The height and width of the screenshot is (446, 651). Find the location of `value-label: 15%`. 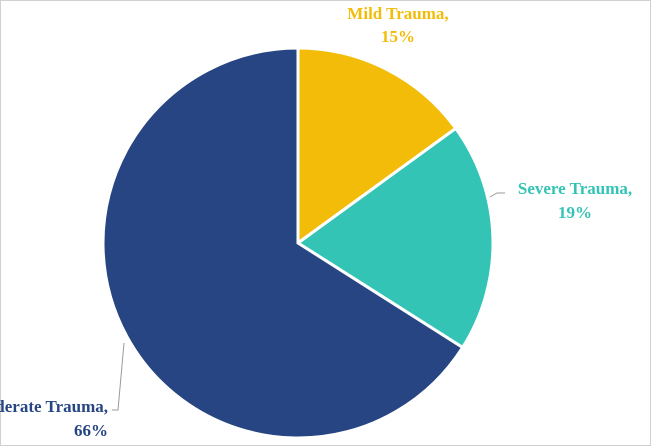

value-label: 15% is located at coordinates (398, 36).